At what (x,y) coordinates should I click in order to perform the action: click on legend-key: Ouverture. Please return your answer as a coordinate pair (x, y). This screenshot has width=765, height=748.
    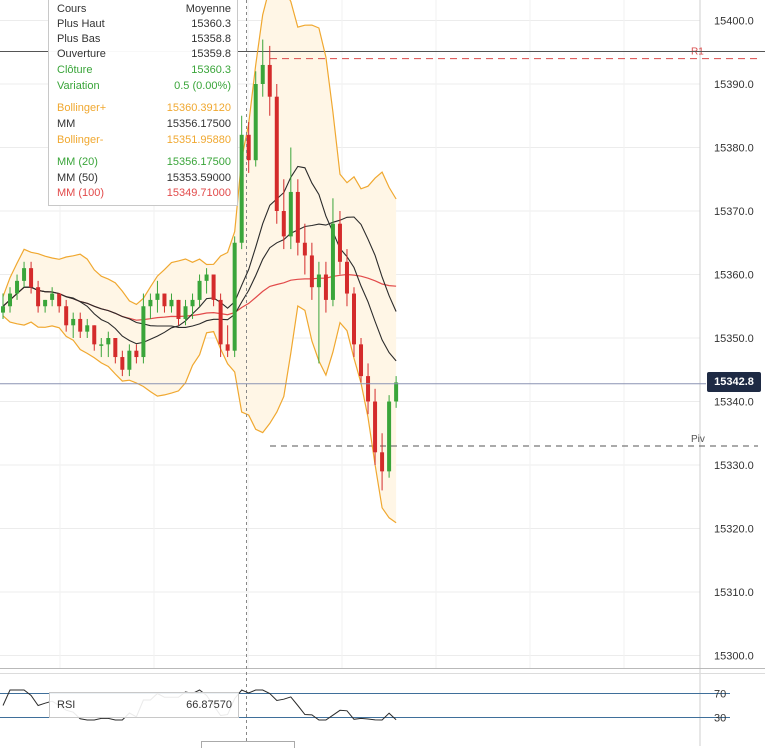
    Looking at the image, I should click on (81, 54).